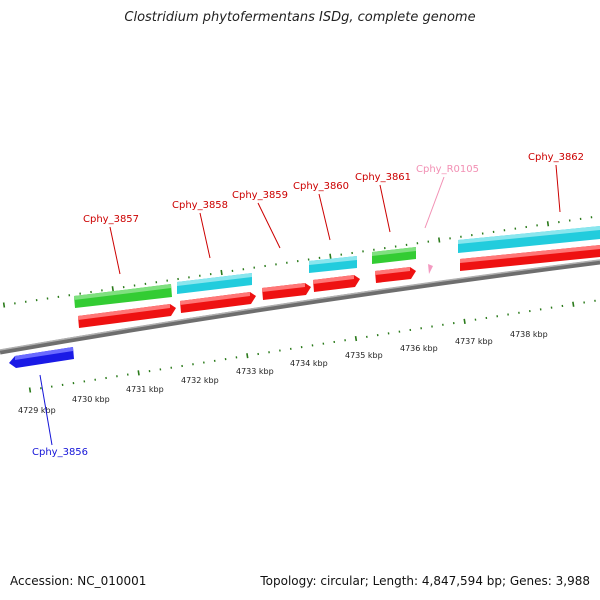  What do you see at coordinates (364, 355) in the screenshot?
I see `scale-label: 4735 kbp` at bounding box center [364, 355].